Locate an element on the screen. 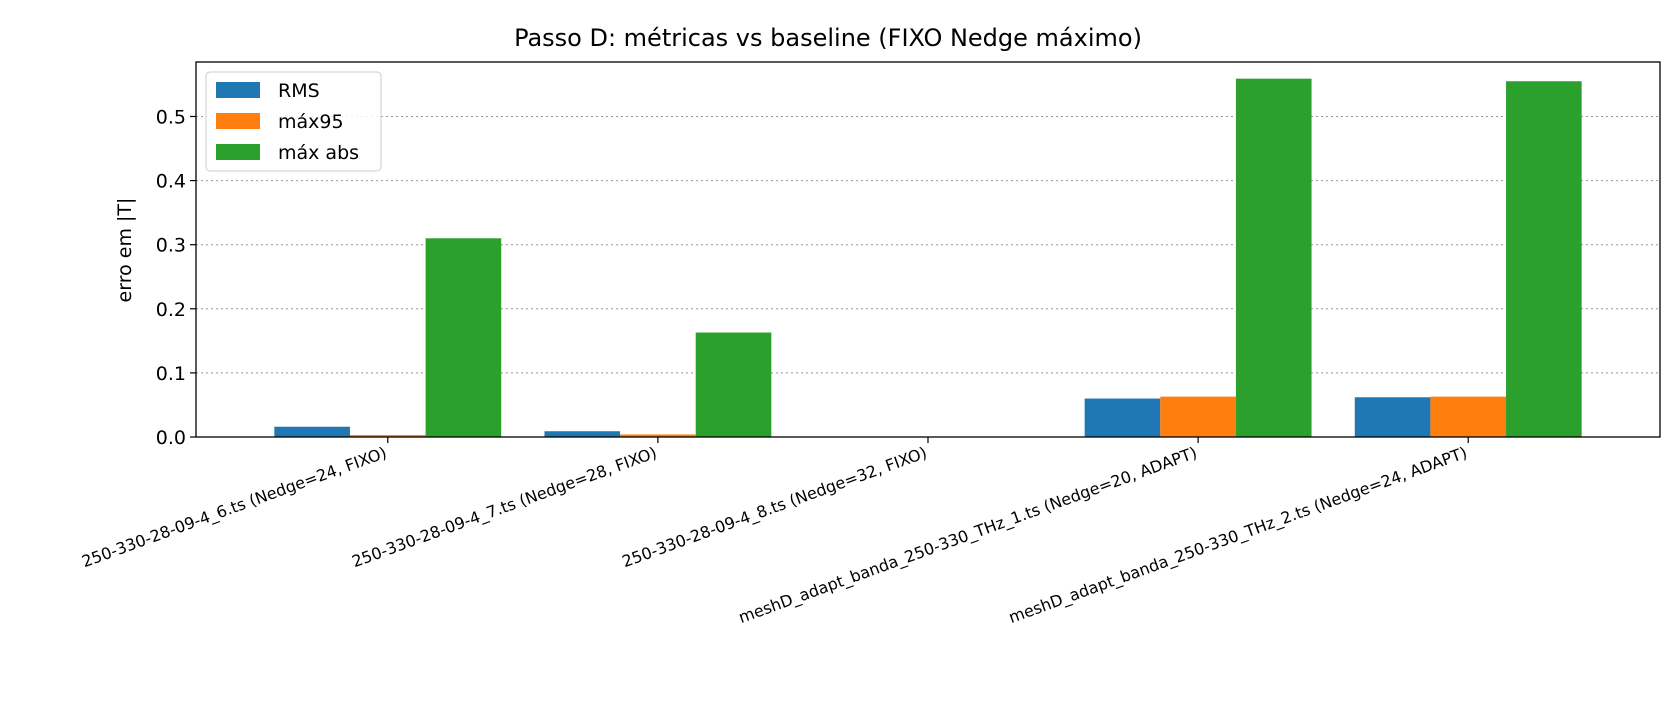 The image size is (1680, 720). y-tick-label: 0.4 is located at coordinates (171, 182).